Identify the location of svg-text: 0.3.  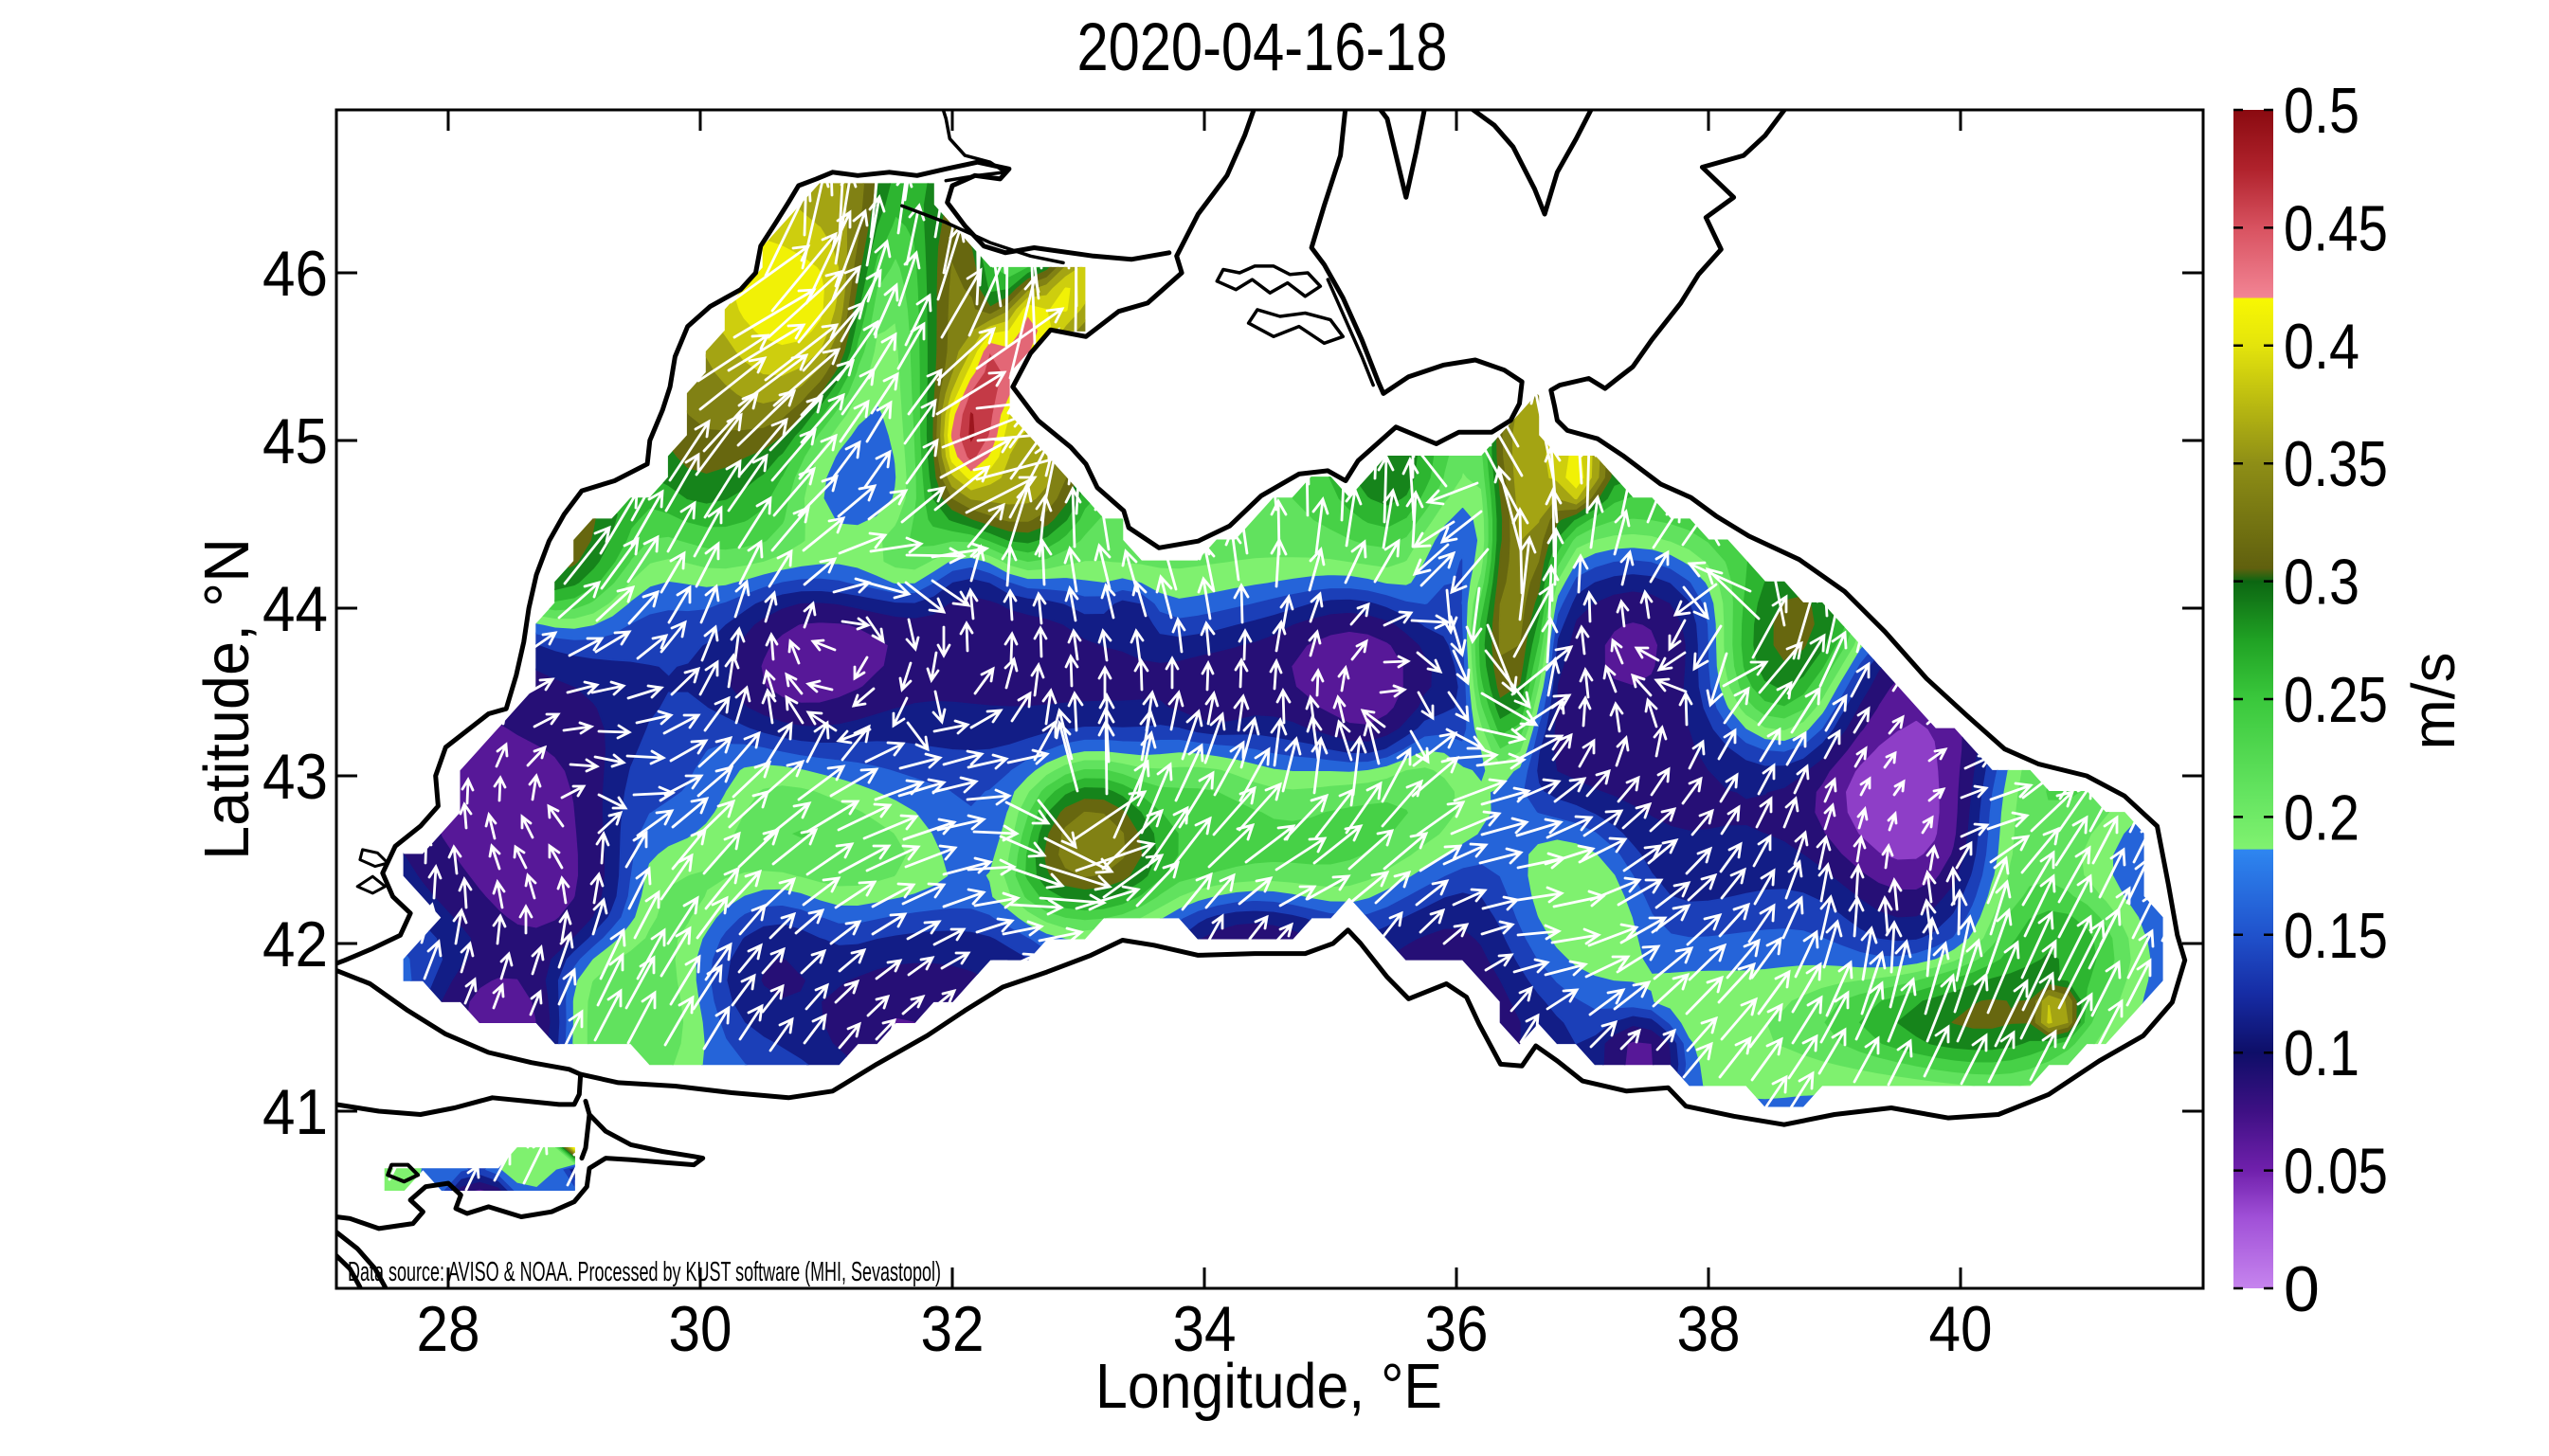
(2321, 583).